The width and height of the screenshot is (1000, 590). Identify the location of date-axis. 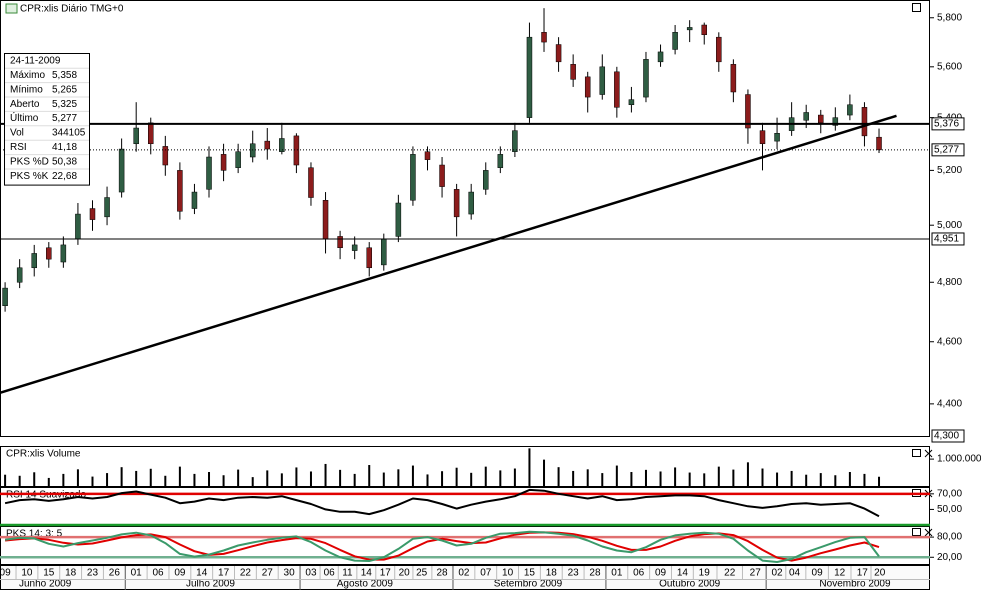
(465, 577).